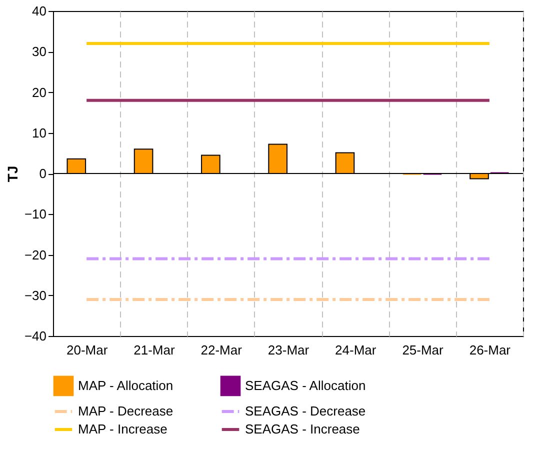 This screenshot has height=454, width=557. I want to click on legend-label: MAP - Increase, so click(123, 429).